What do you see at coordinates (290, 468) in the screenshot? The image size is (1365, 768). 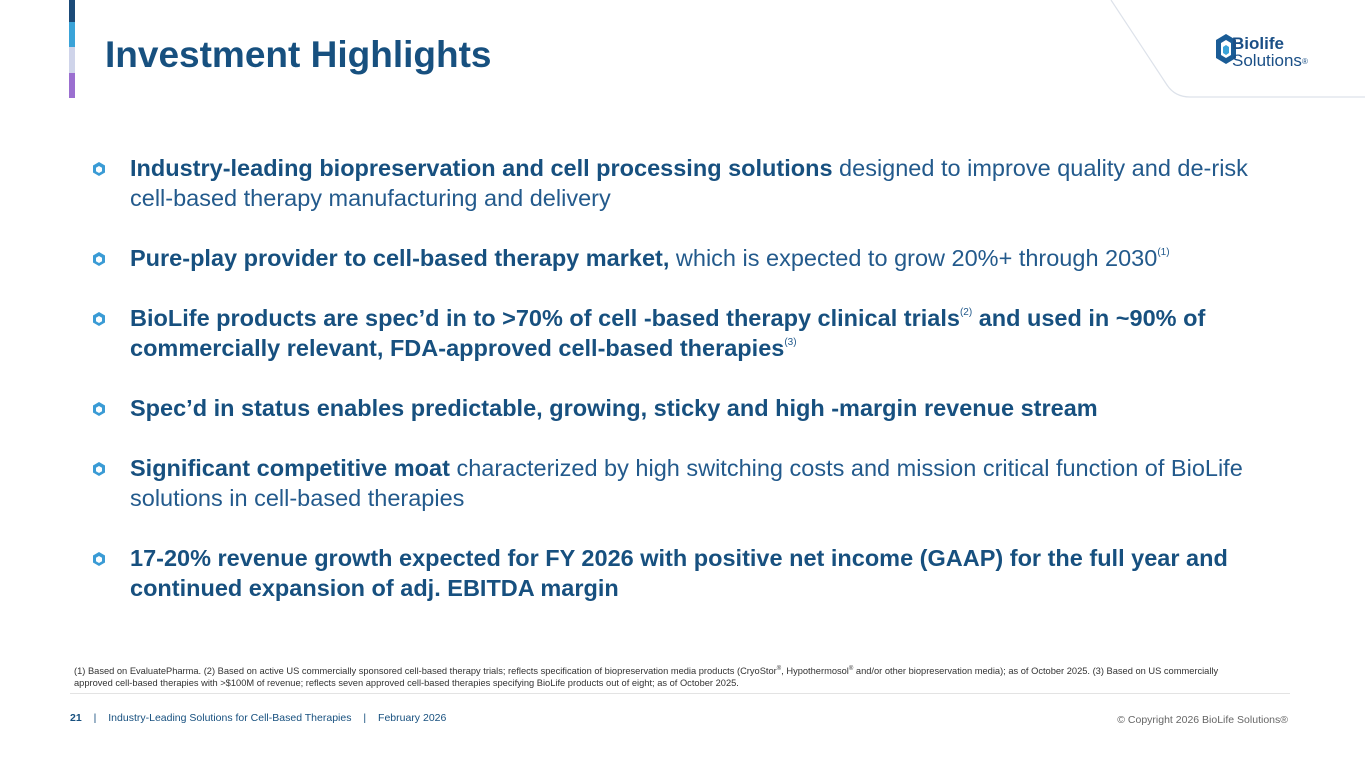 I see `bullet-text: Significant competitive moat` at bounding box center [290, 468].